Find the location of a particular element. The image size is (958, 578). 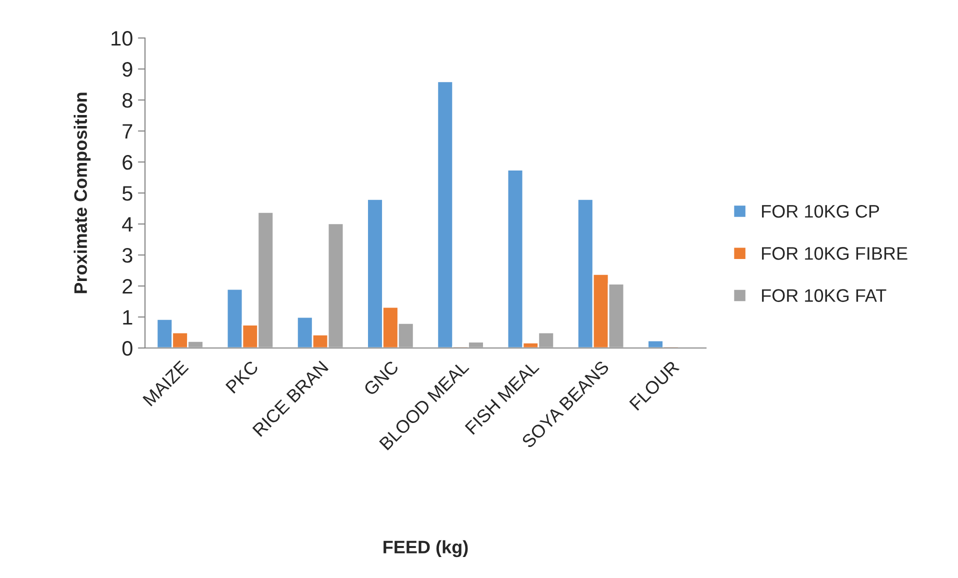

y-tick-label: 3 is located at coordinates (127, 255).